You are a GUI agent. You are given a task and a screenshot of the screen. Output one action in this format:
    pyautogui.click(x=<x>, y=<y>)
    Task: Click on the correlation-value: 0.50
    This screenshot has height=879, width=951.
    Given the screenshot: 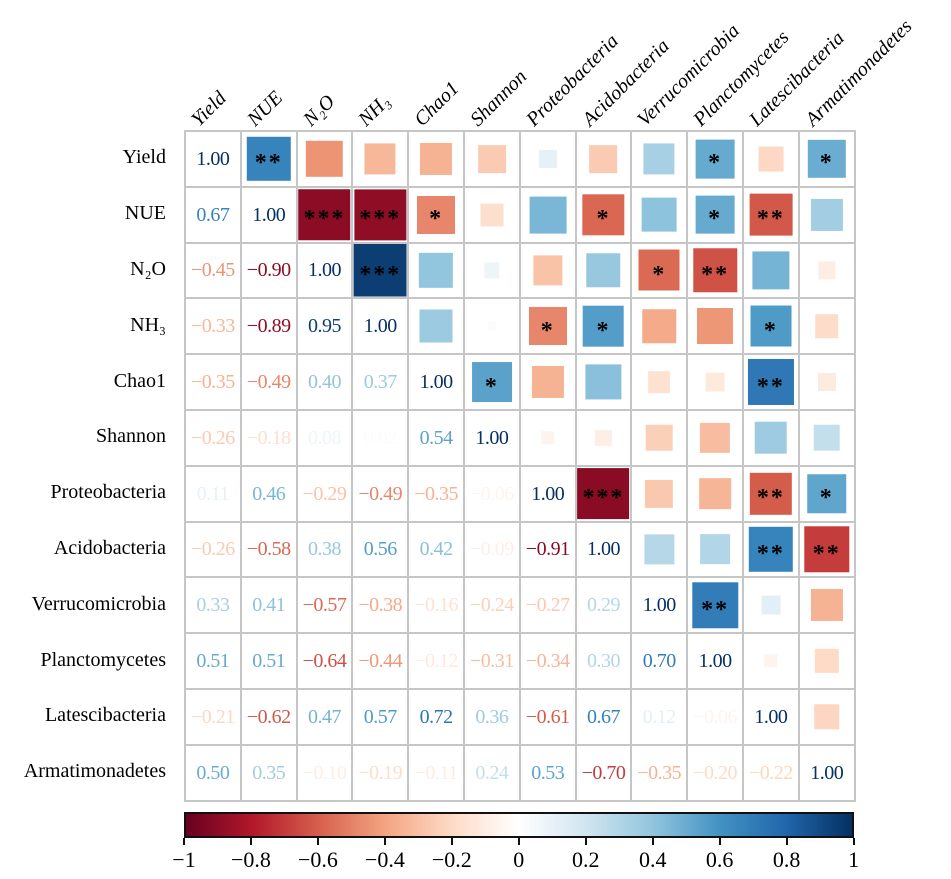 What is the action you would take?
    pyautogui.click(x=213, y=772)
    